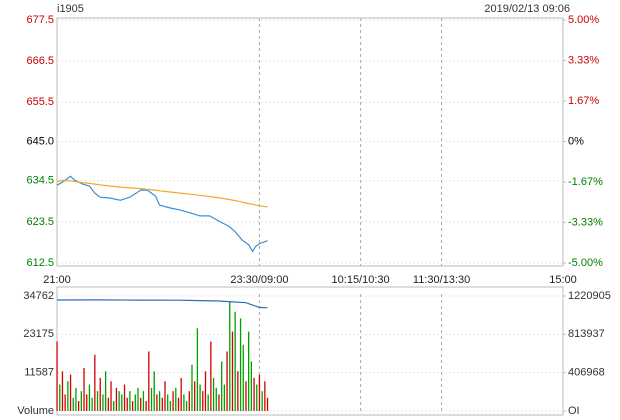 The image size is (620, 420). Describe the element at coordinates (57, 280) in the screenshot. I see `x-tick-label: 21:00` at that location.